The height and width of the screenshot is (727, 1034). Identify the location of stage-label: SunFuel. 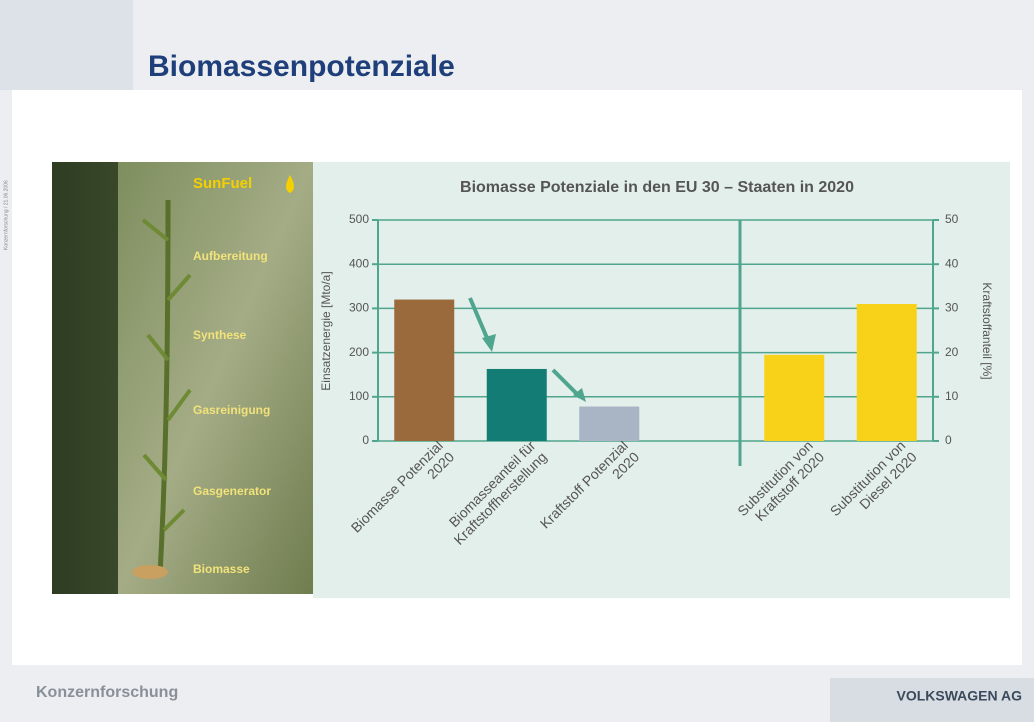
(222, 183).